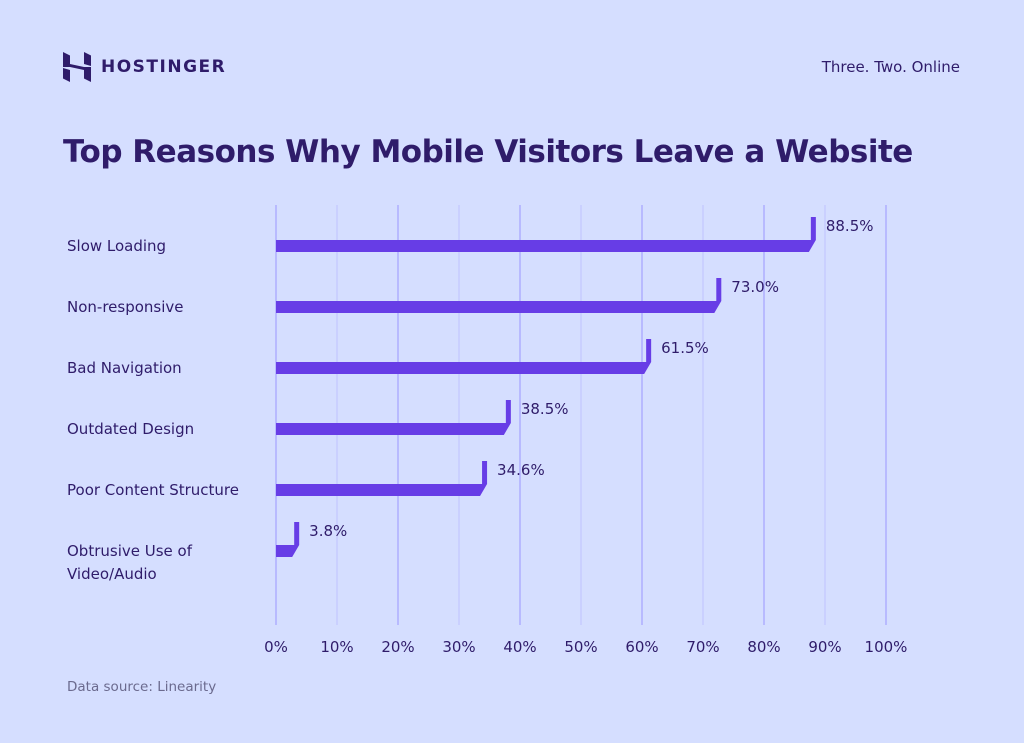  I want to click on data-label: 61.5%, so click(685, 348).